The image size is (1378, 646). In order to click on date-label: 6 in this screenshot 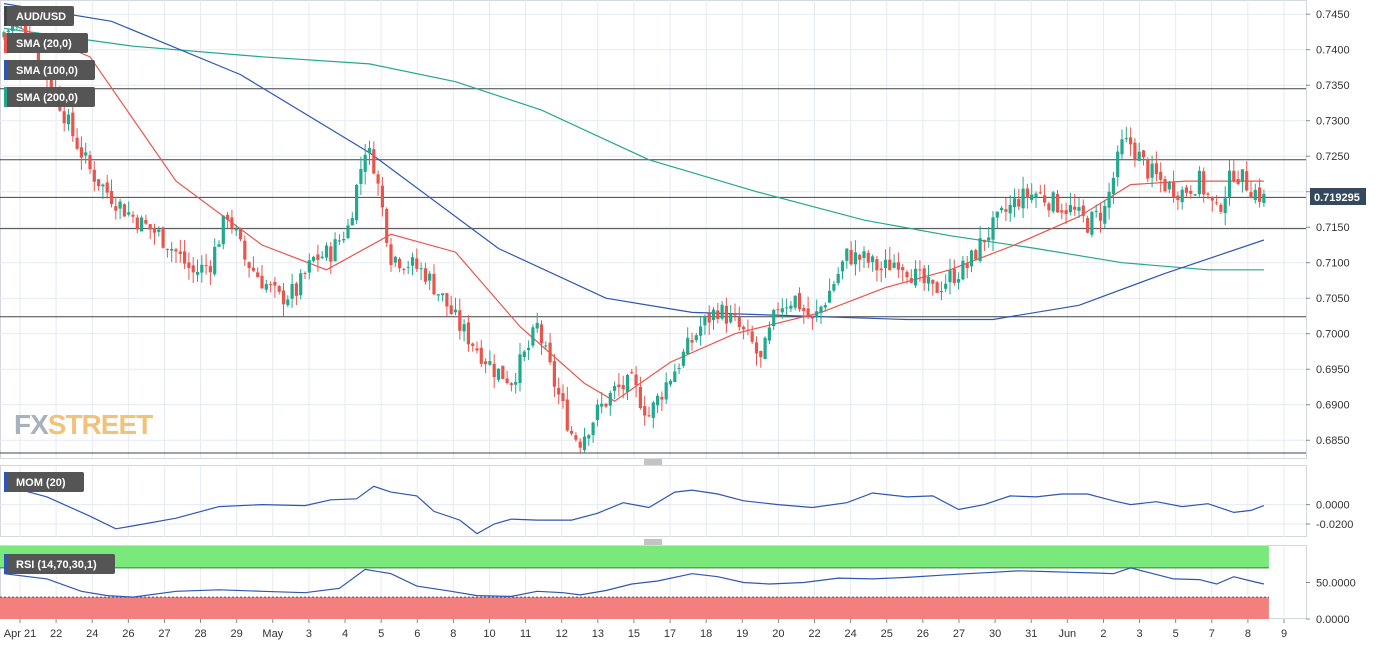, I will do `click(417, 634)`.